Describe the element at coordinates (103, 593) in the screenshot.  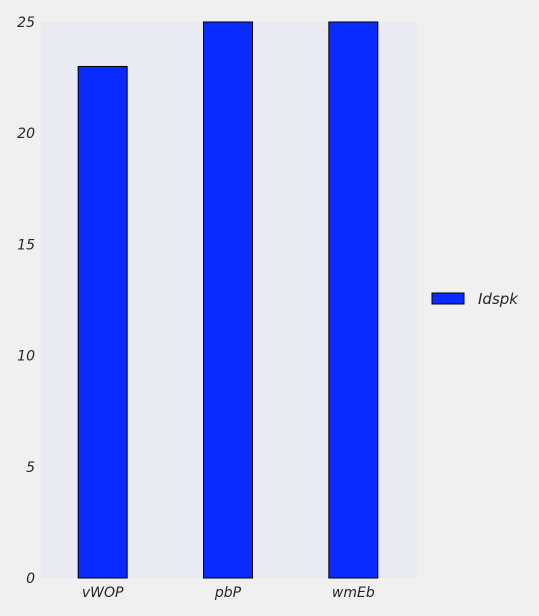
I see `x-tick-label: vWOP` at that location.